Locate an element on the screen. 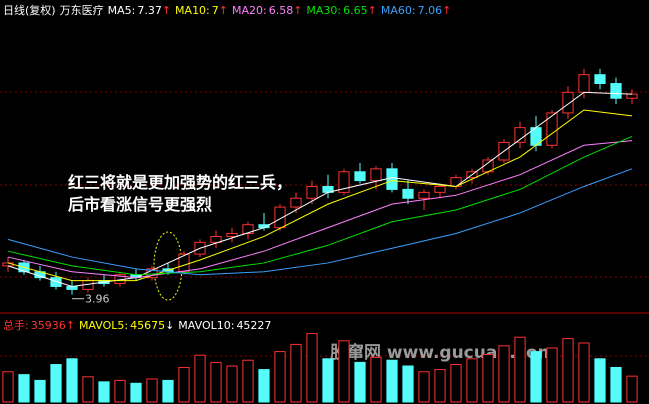  period: 日线(复权) is located at coordinates (29, 10).